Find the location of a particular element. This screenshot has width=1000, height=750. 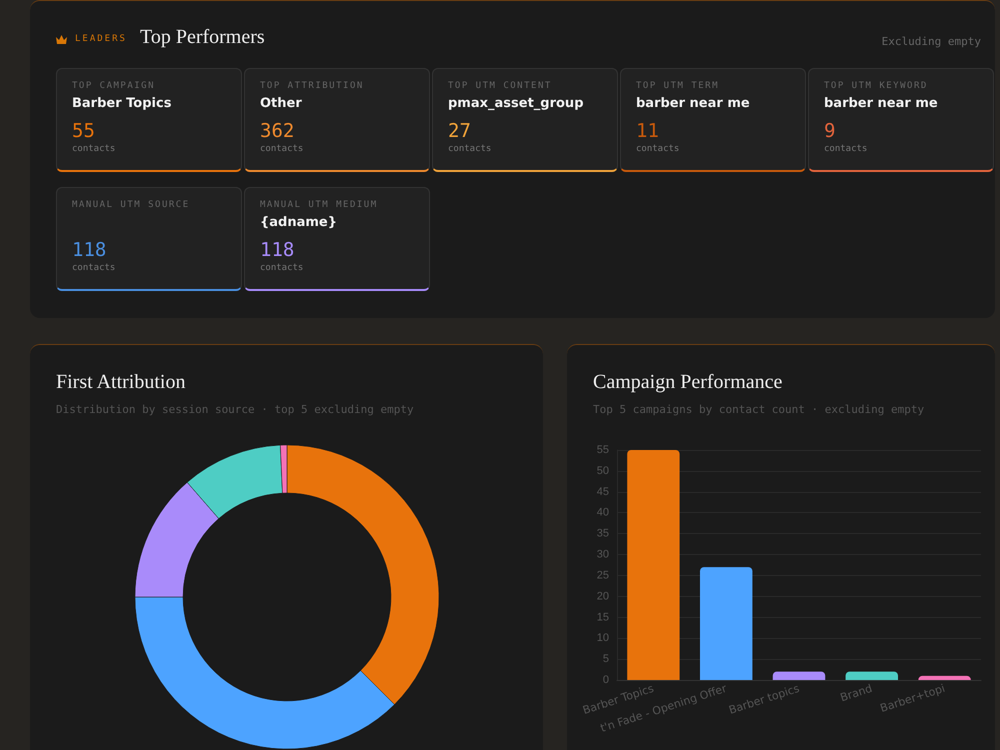

data-label: 55 is located at coordinates (84, 131).